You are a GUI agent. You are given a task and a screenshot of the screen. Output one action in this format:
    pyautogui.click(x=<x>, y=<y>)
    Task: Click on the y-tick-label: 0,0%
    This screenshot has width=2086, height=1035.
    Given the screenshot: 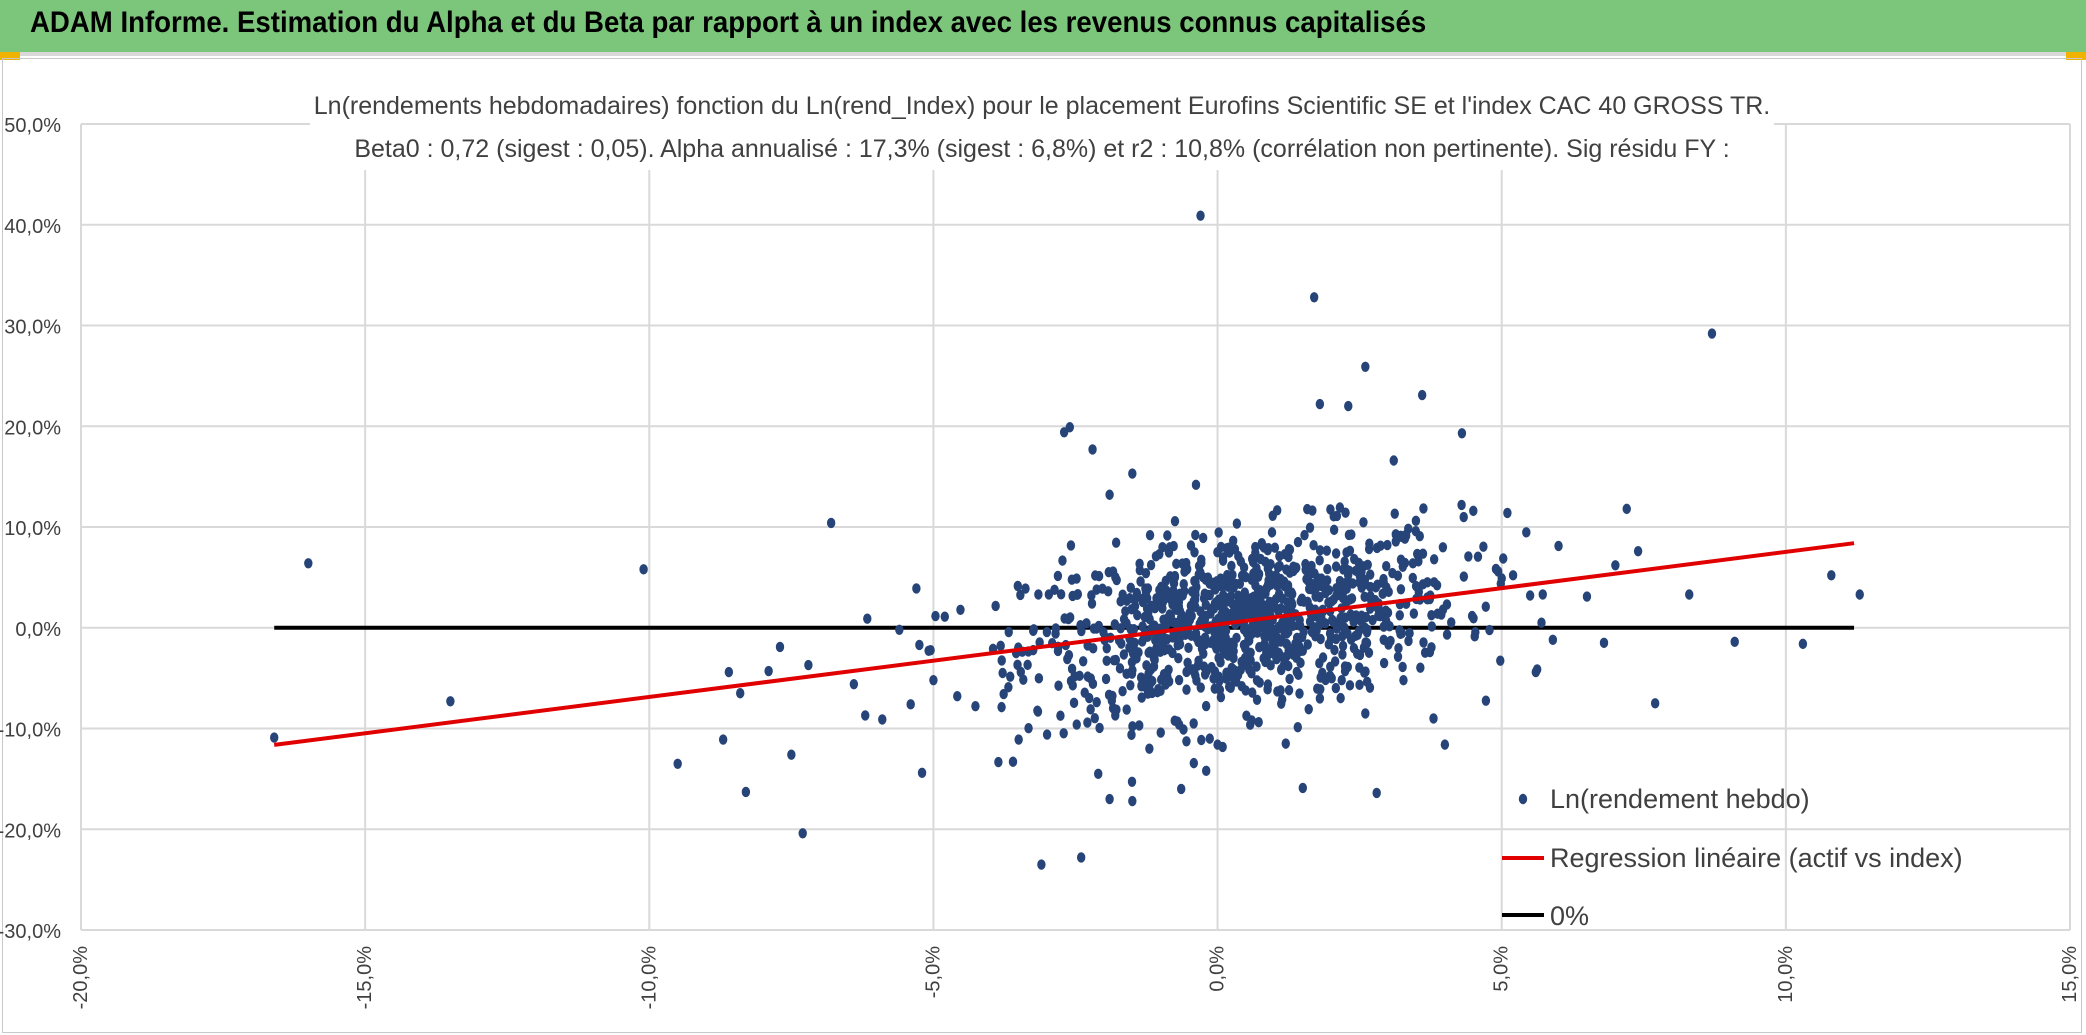 What is the action you would take?
    pyautogui.click(x=38, y=630)
    